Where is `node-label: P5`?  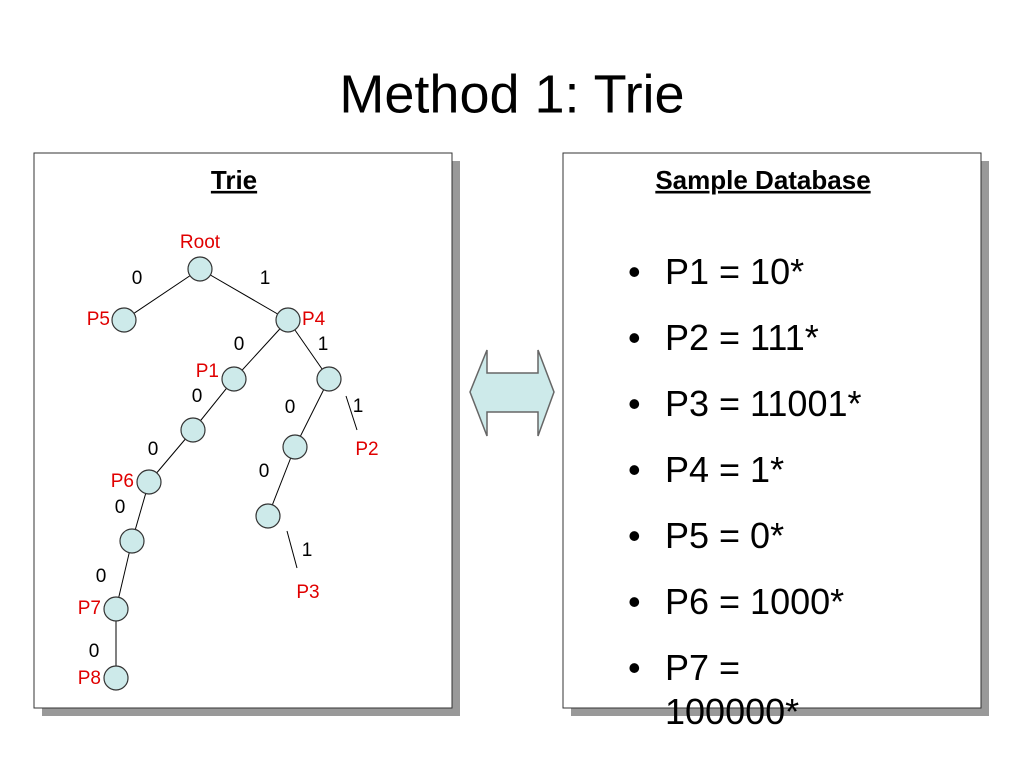
node-label: P5 is located at coordinates (98, 319).